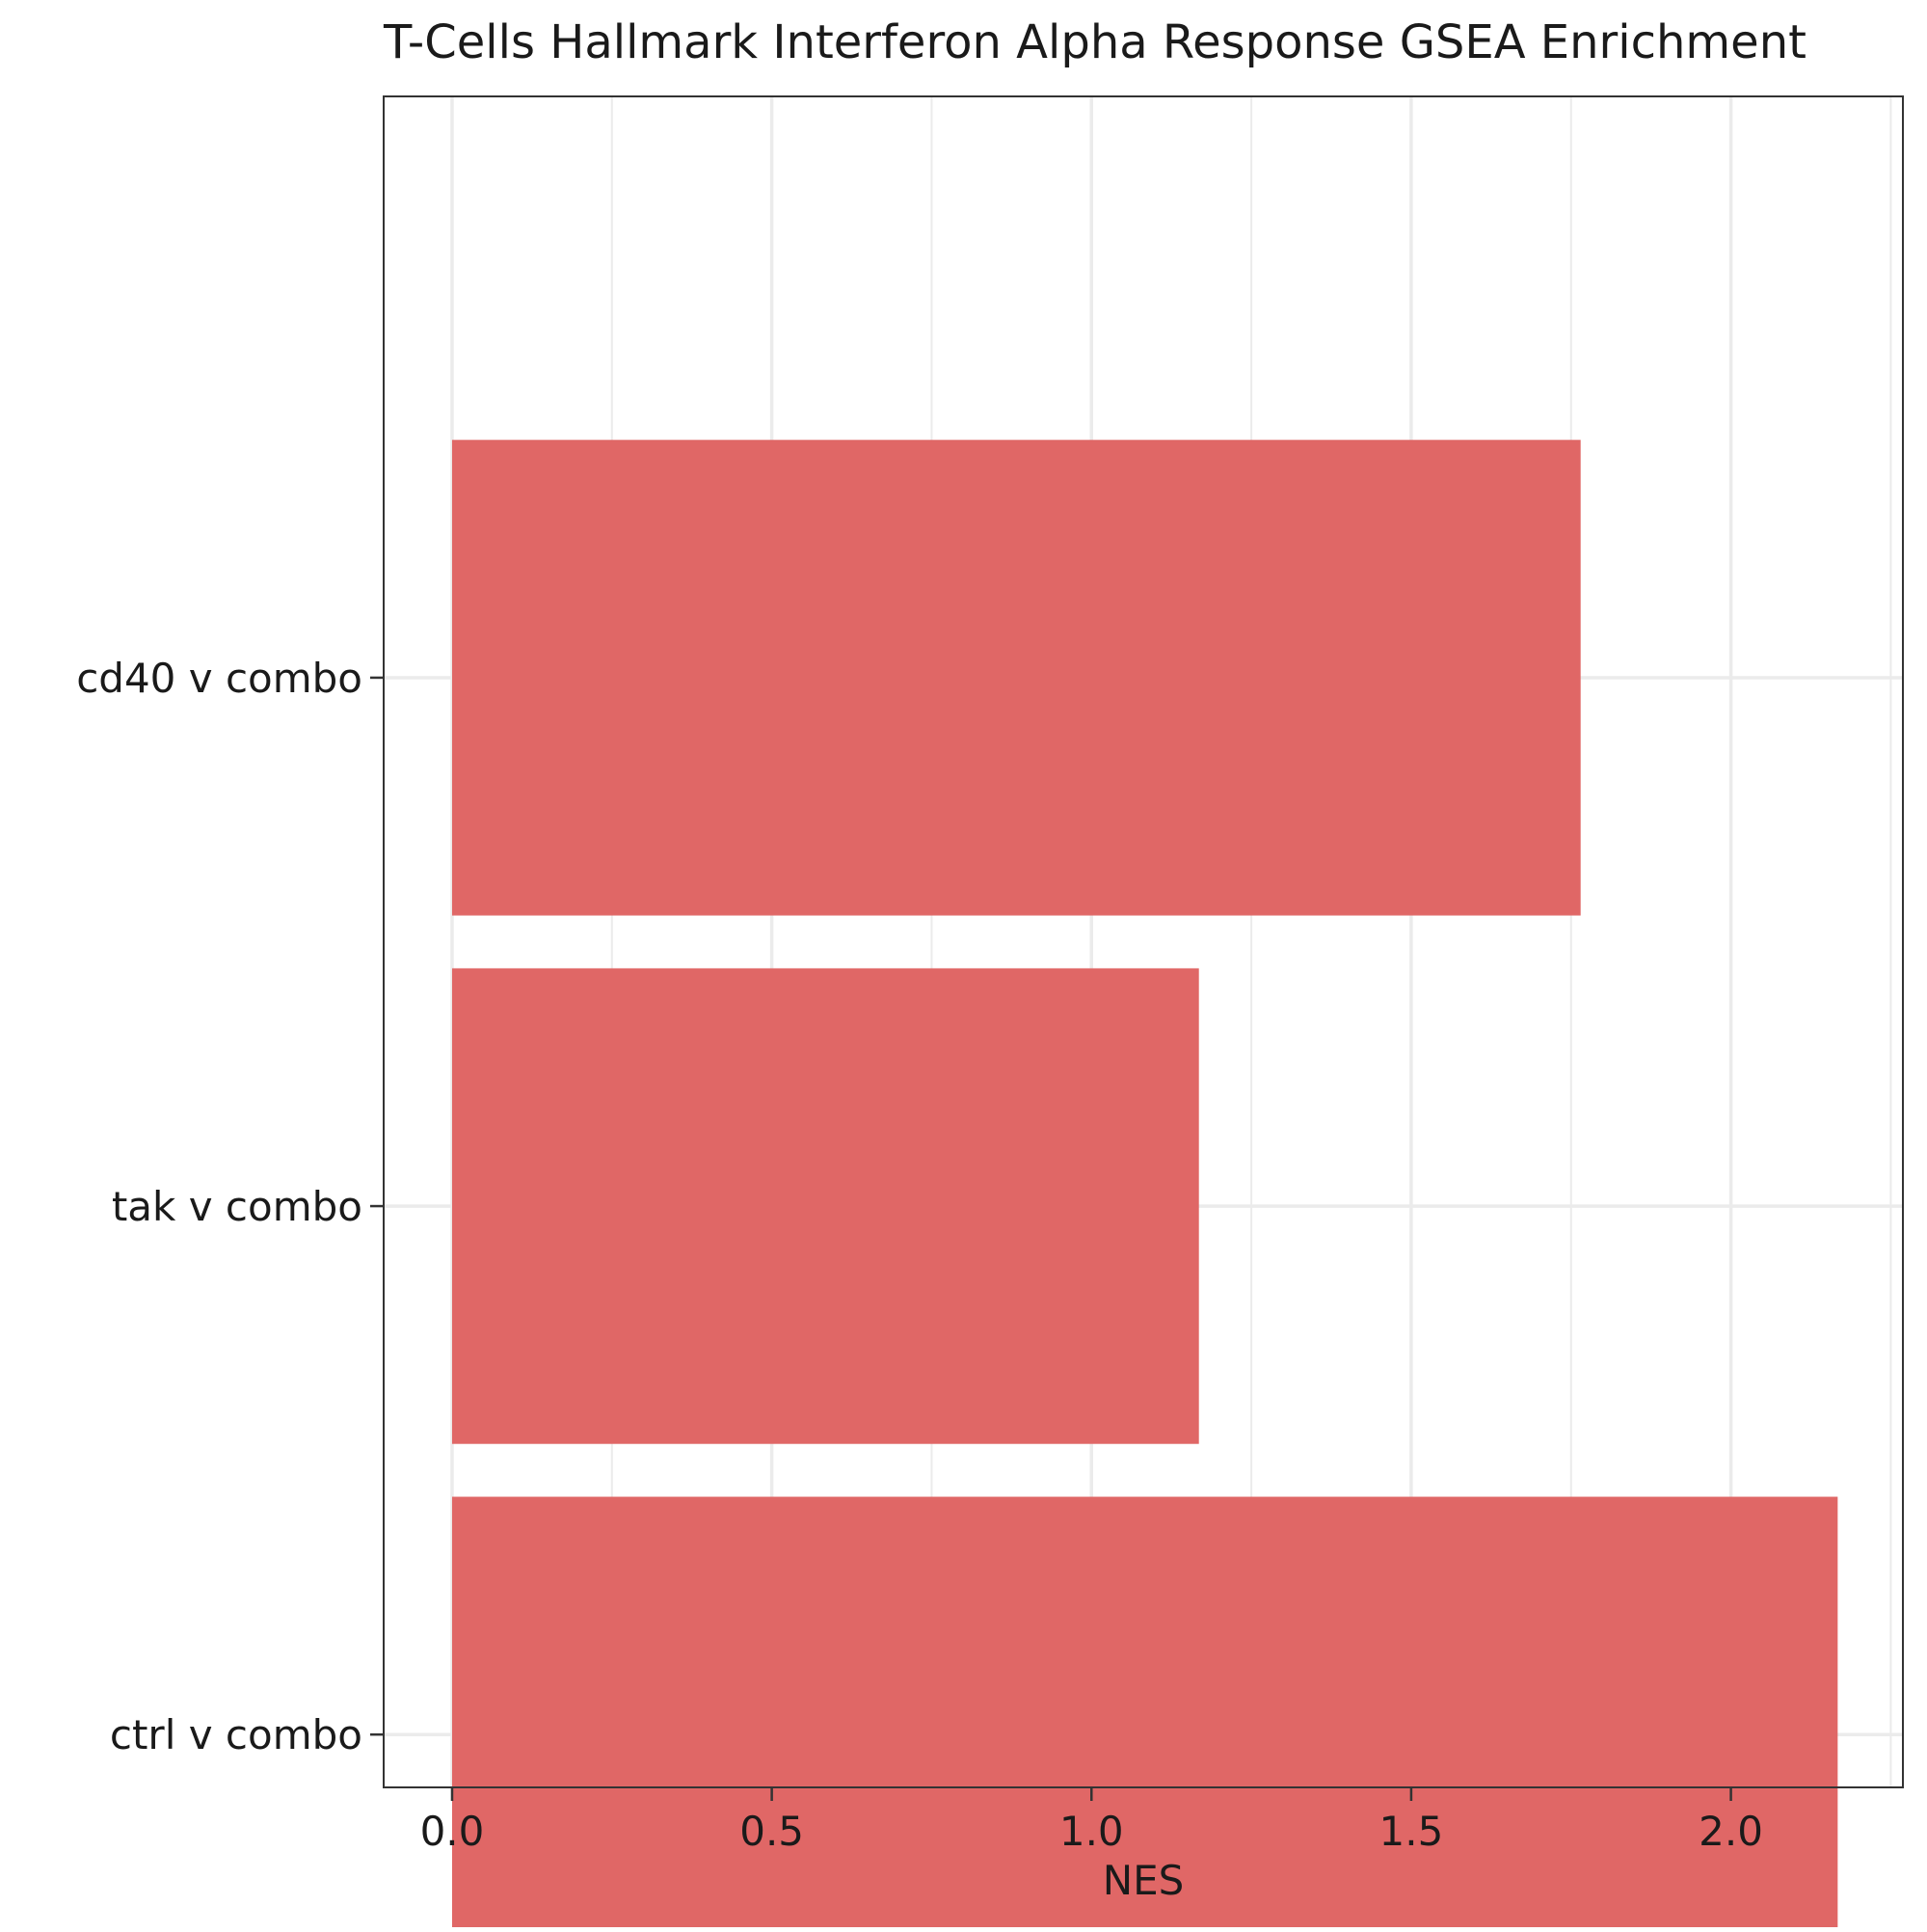 This screenshot has width=1927, height=1932. Describe the element at coordinates (219, 679) in the screenshot. I see `y-tick-label: cd40 v combo` at that location.